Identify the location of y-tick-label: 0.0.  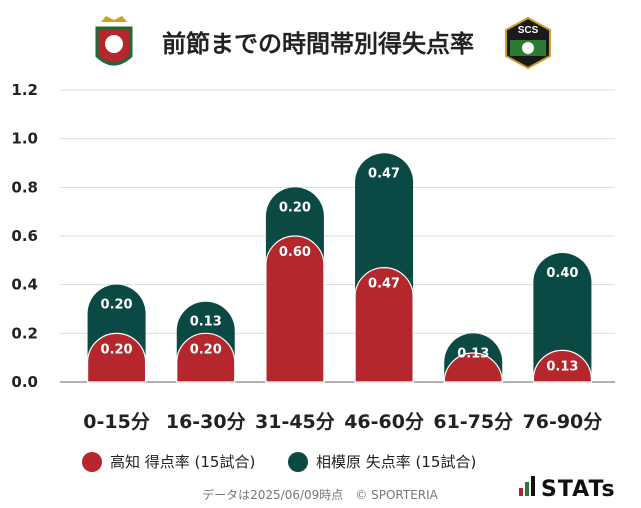
(24, 382).